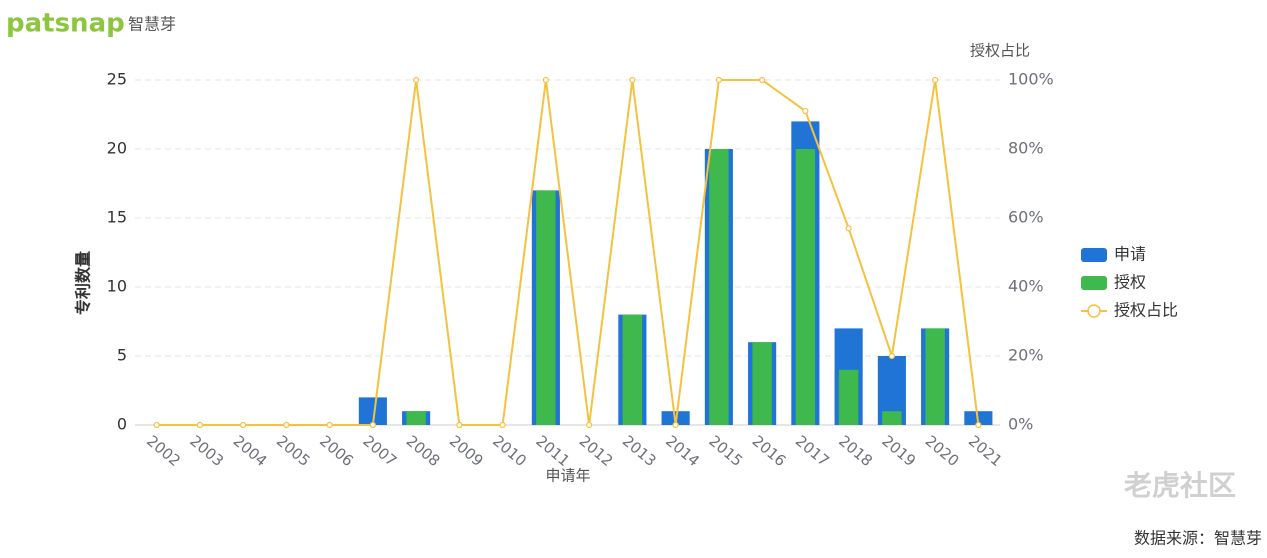  Describe the element at coordinates (117, 148) in the screenshot. I see `y-tick-label: 20` at that location.